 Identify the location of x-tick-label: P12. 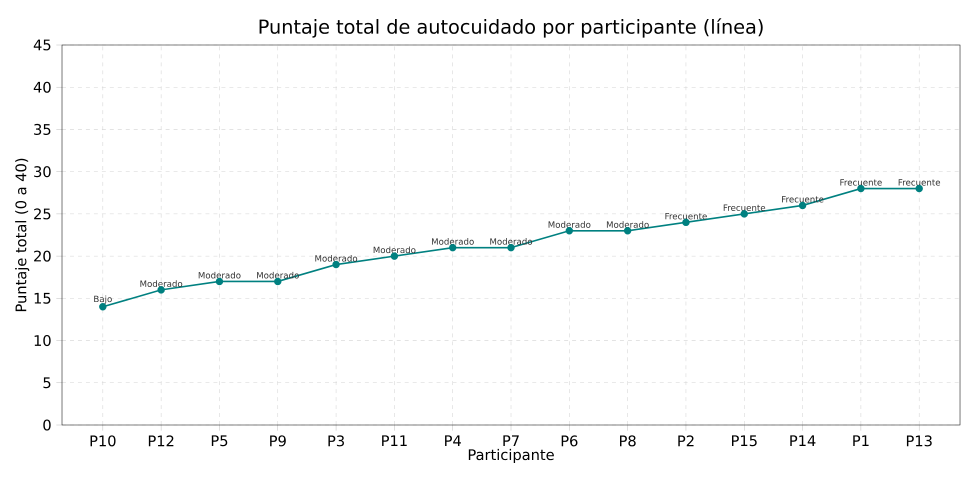
(161, 440).